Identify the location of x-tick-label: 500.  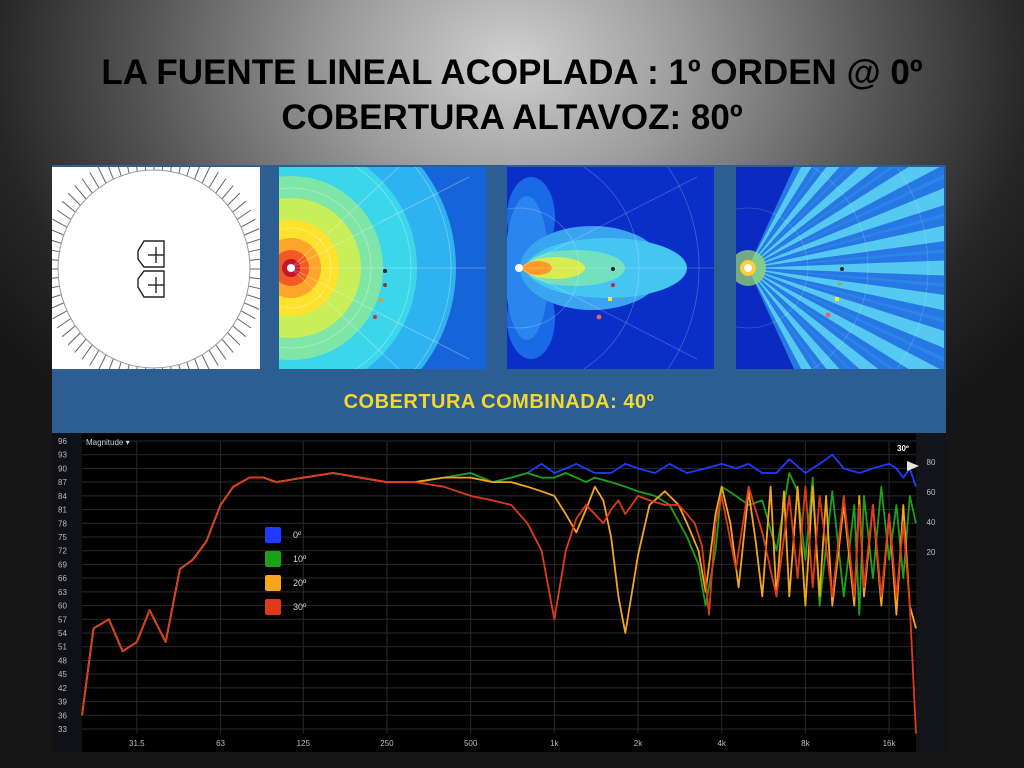
(471, 743).